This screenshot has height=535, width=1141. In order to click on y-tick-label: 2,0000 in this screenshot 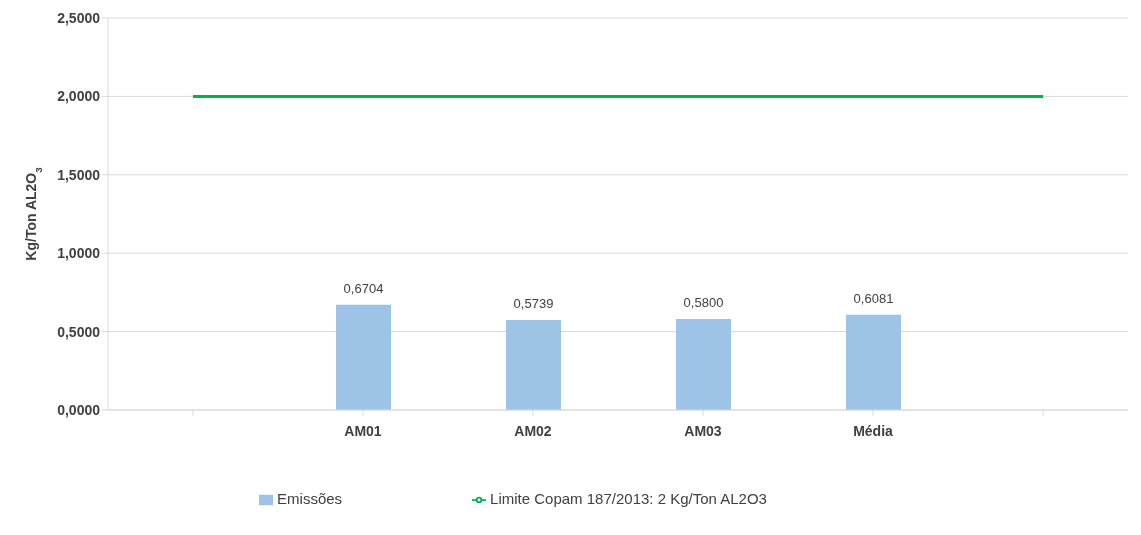, I will do `click(79, 96)`.